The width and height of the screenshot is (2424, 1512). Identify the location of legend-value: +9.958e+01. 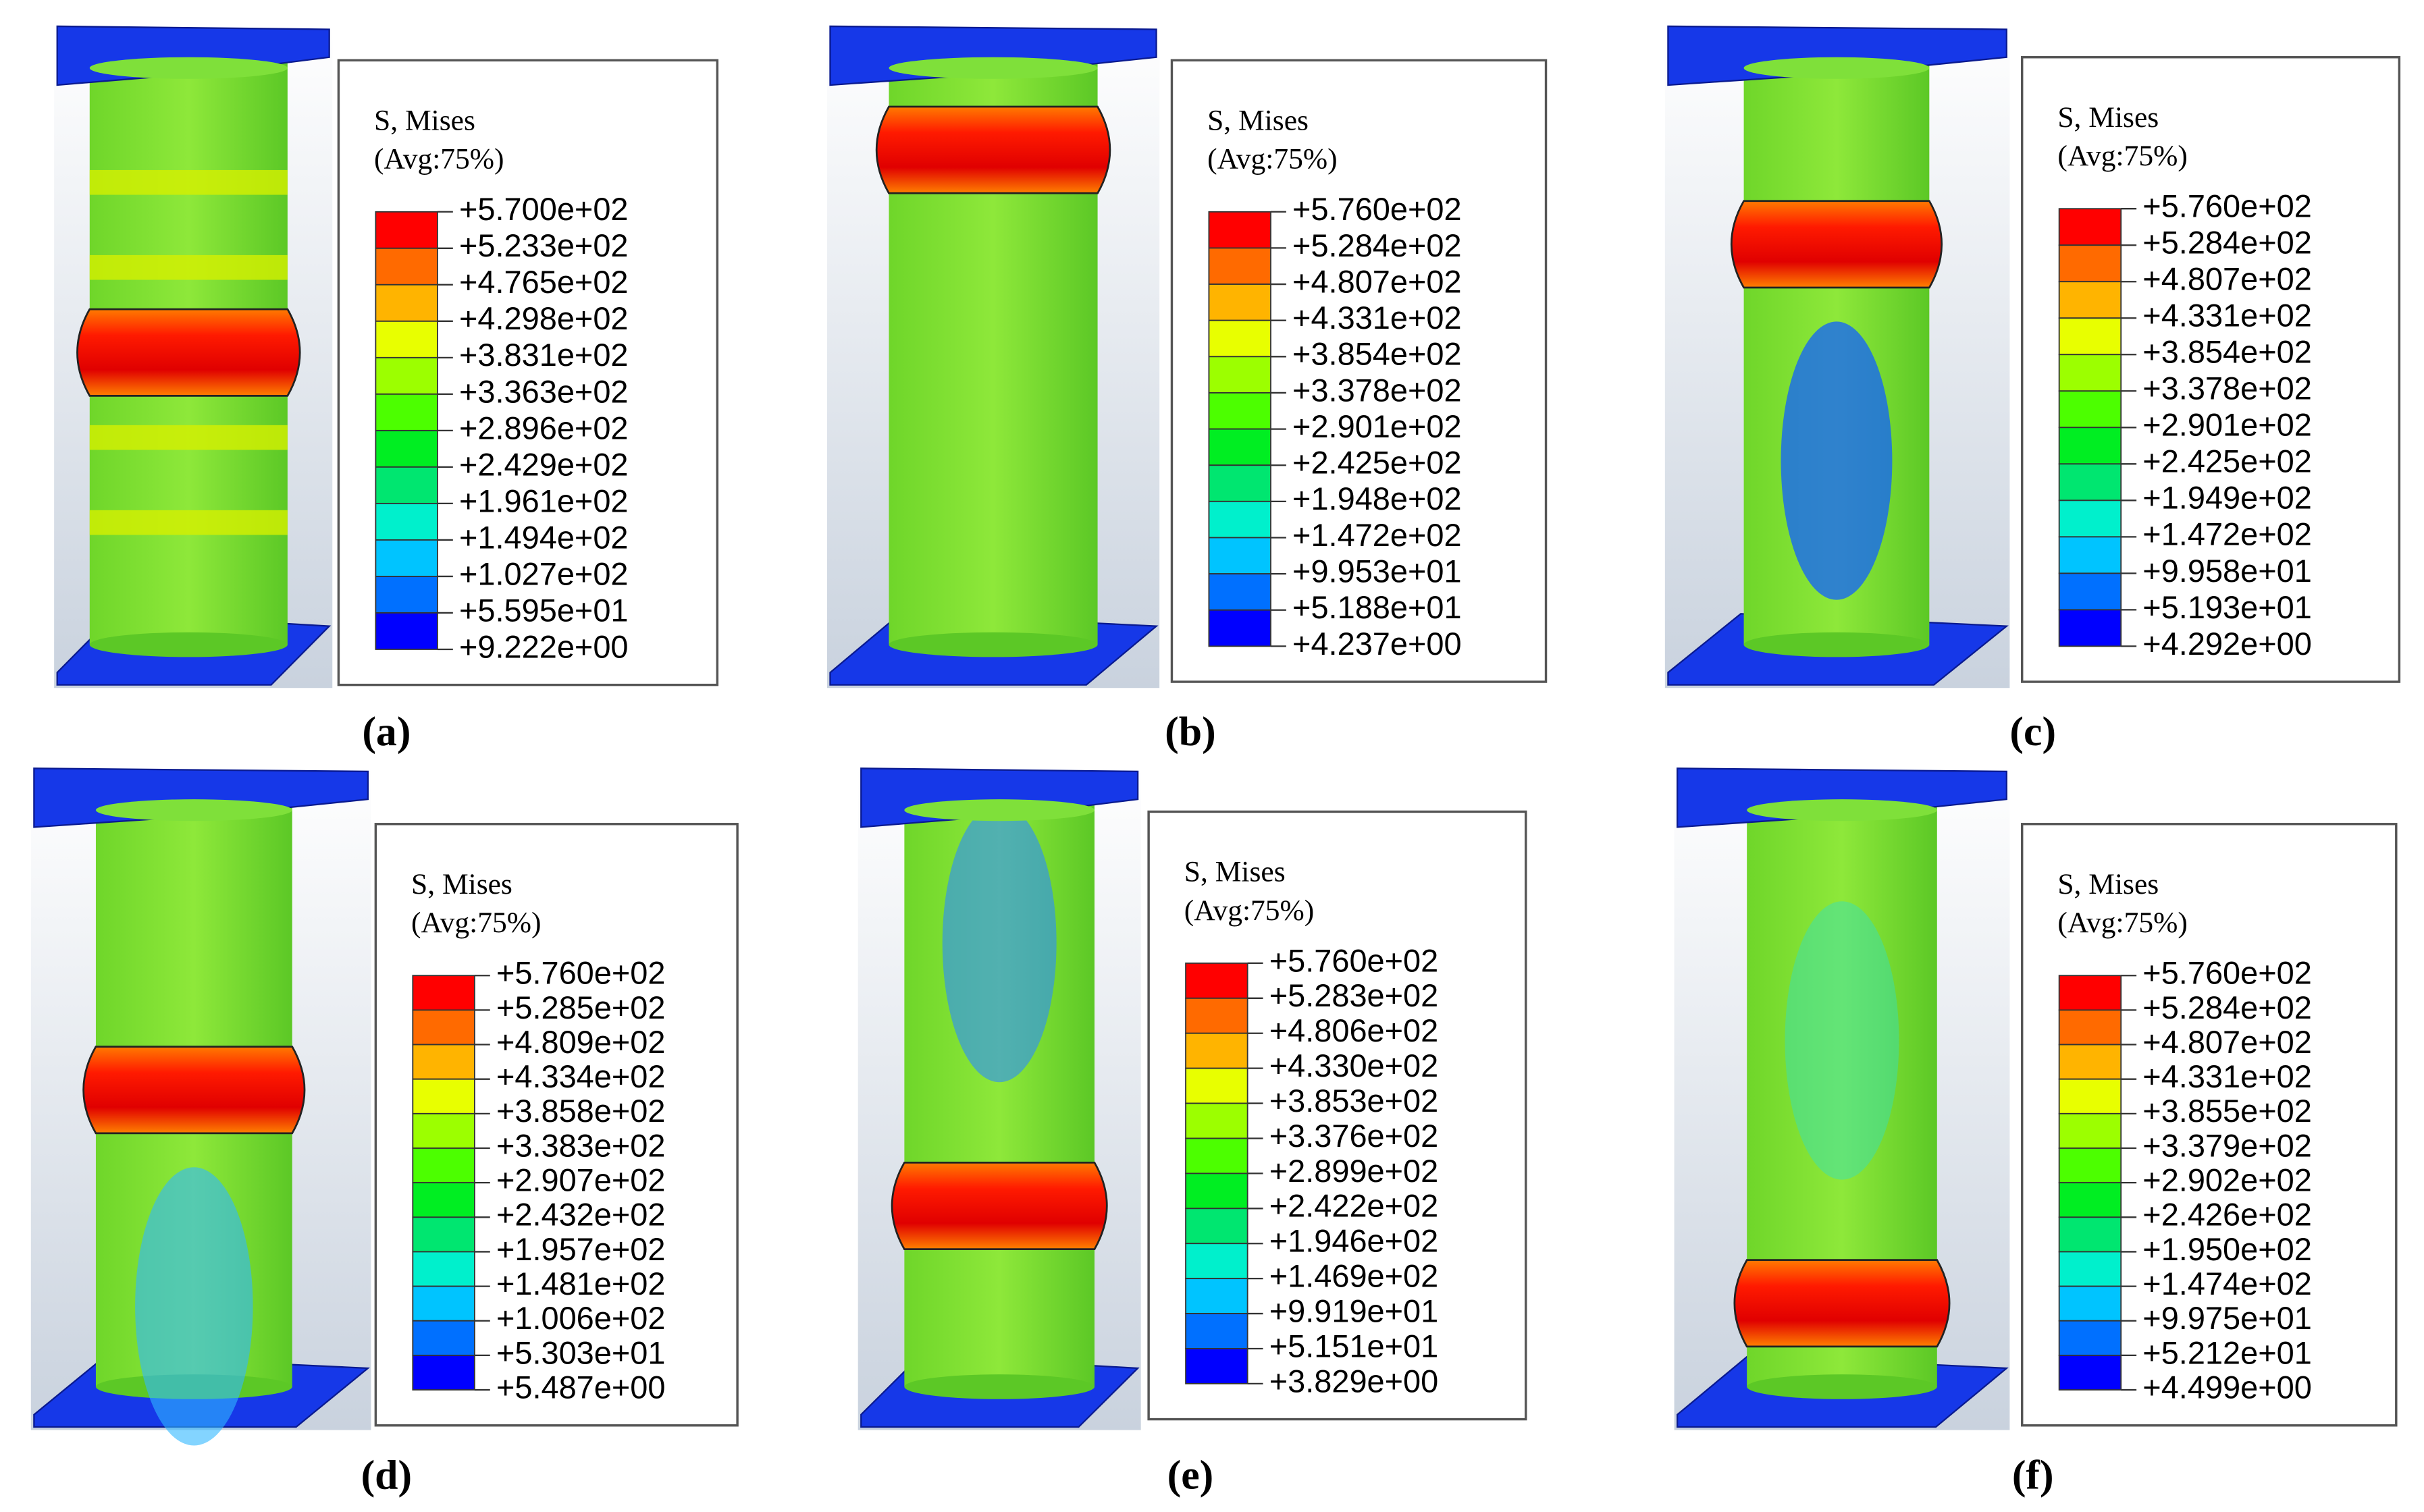
(2227, 571).